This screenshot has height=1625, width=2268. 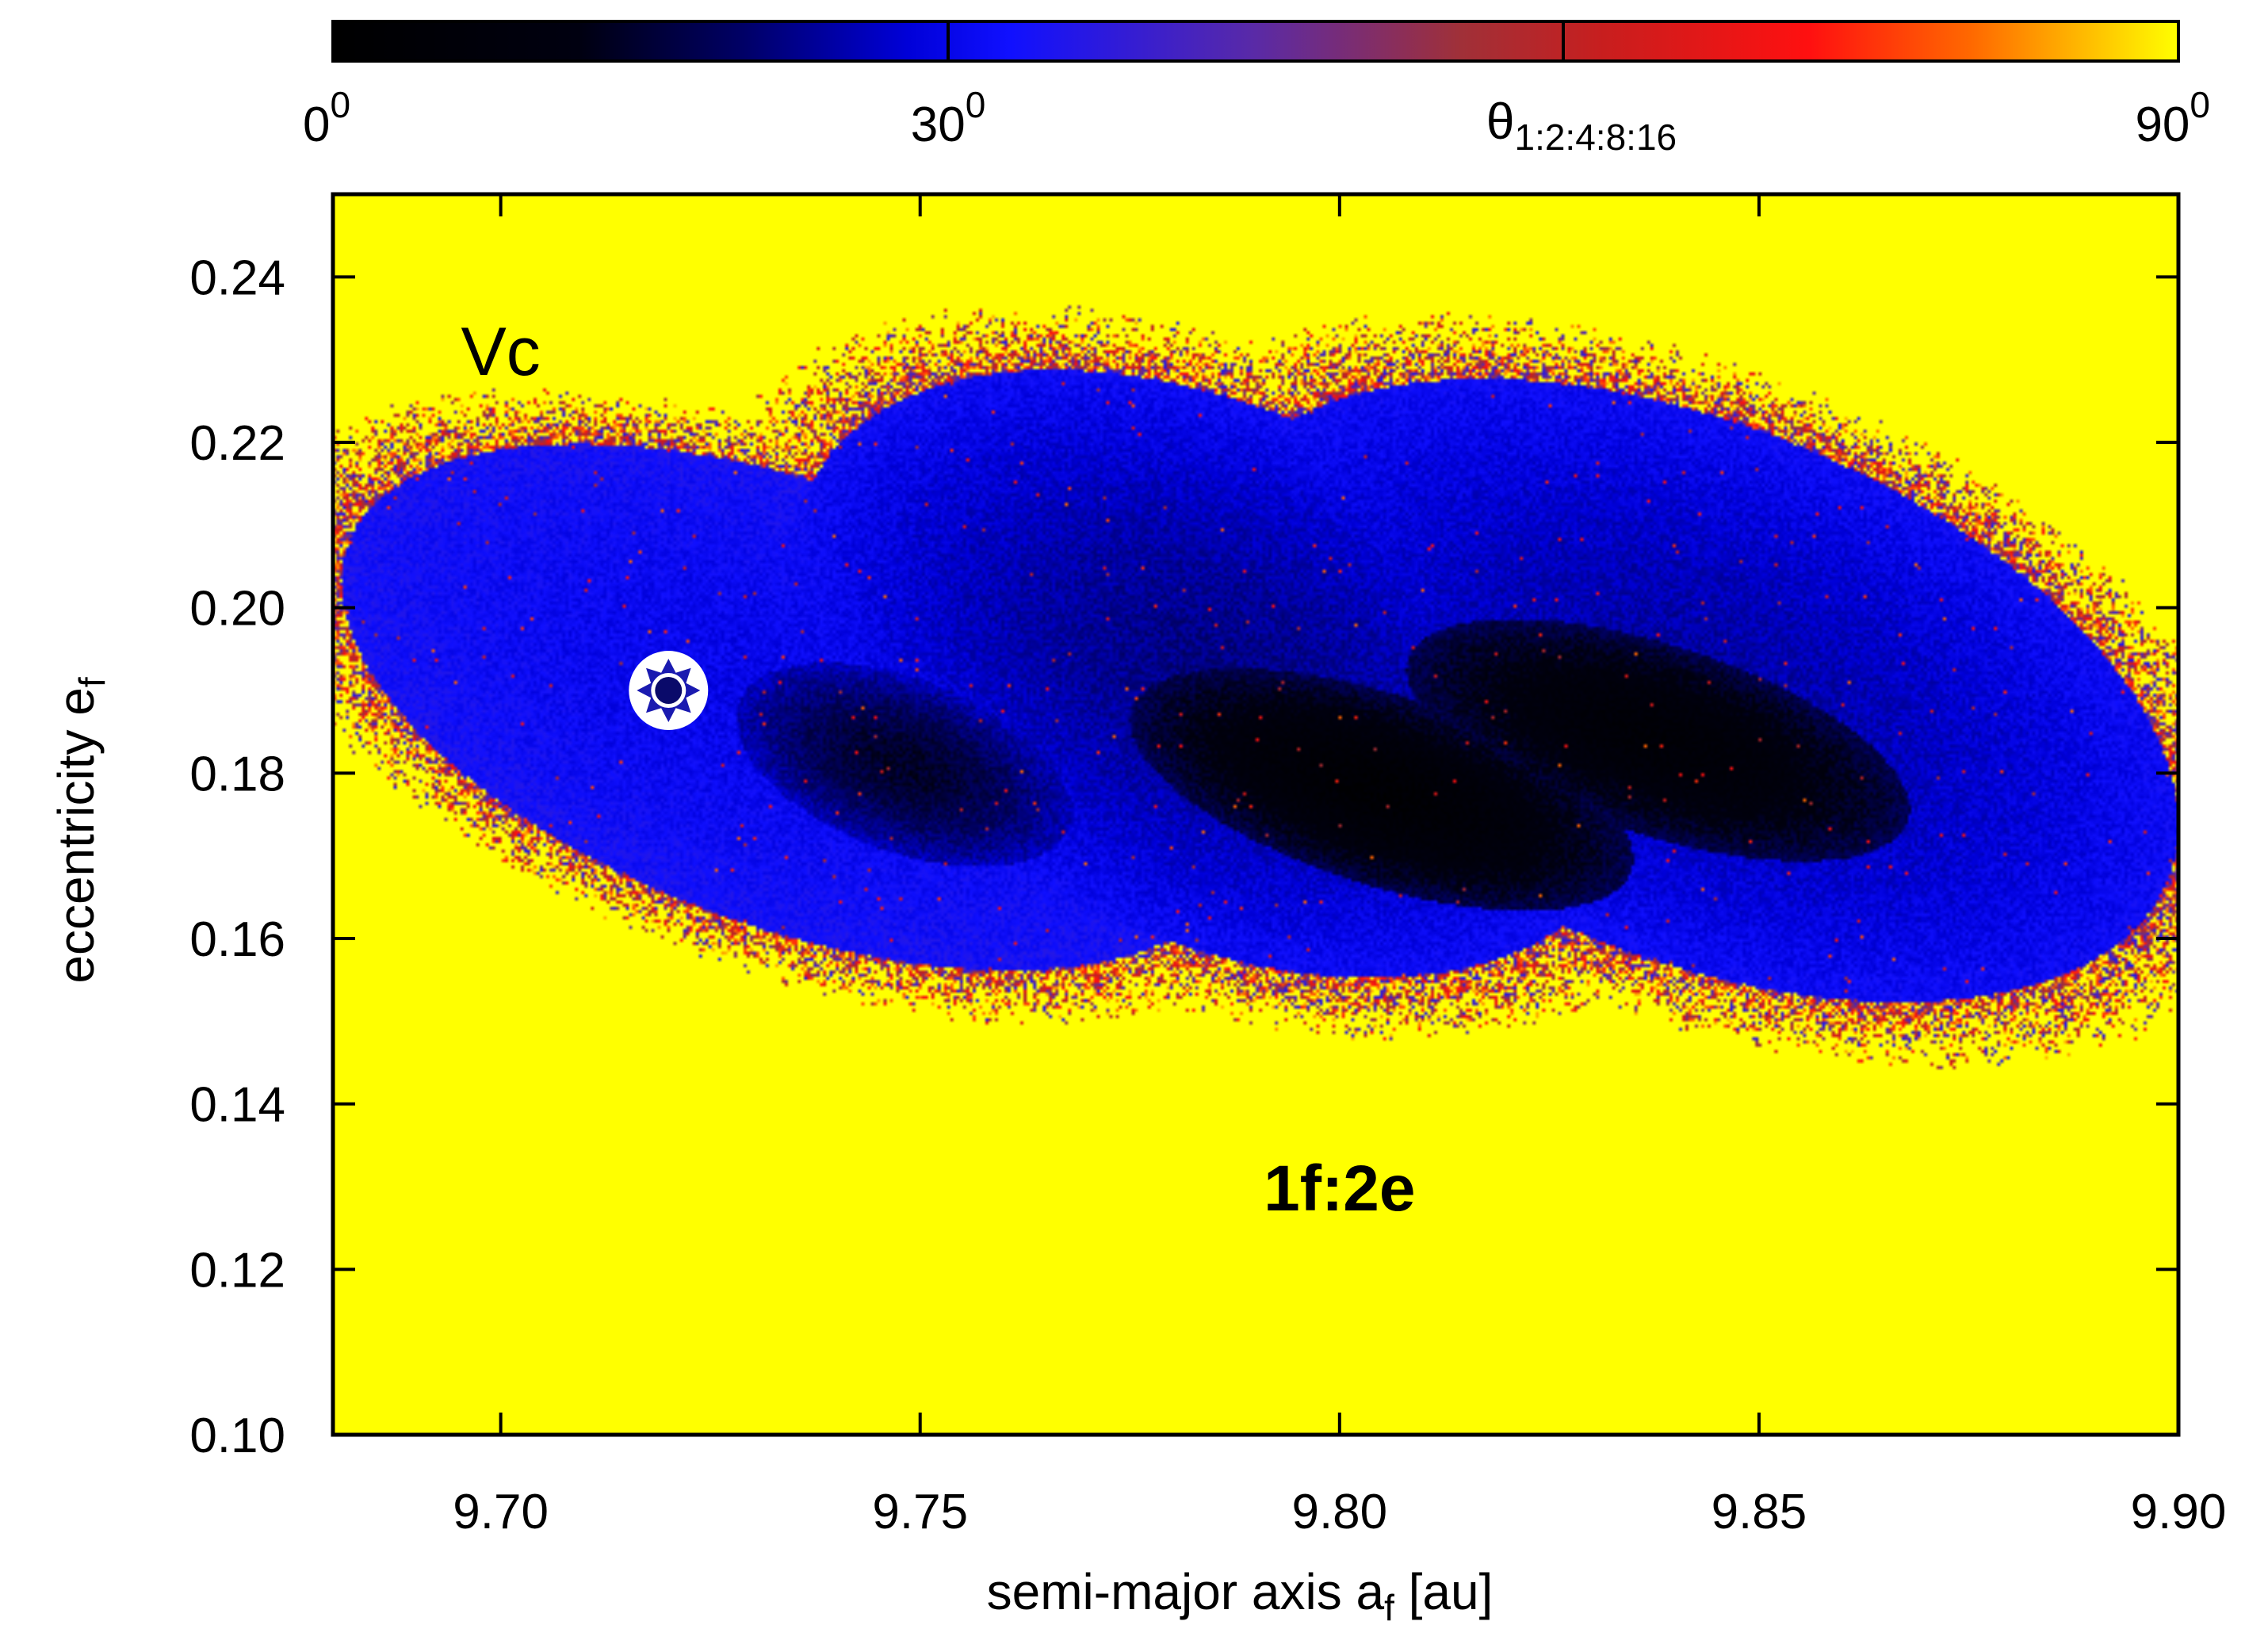 What do you see at coordinates (1339, 1189) in the screenshot?
I see `annotation-1f2e: 1f:2e` at bounding box center [1339, 1189].